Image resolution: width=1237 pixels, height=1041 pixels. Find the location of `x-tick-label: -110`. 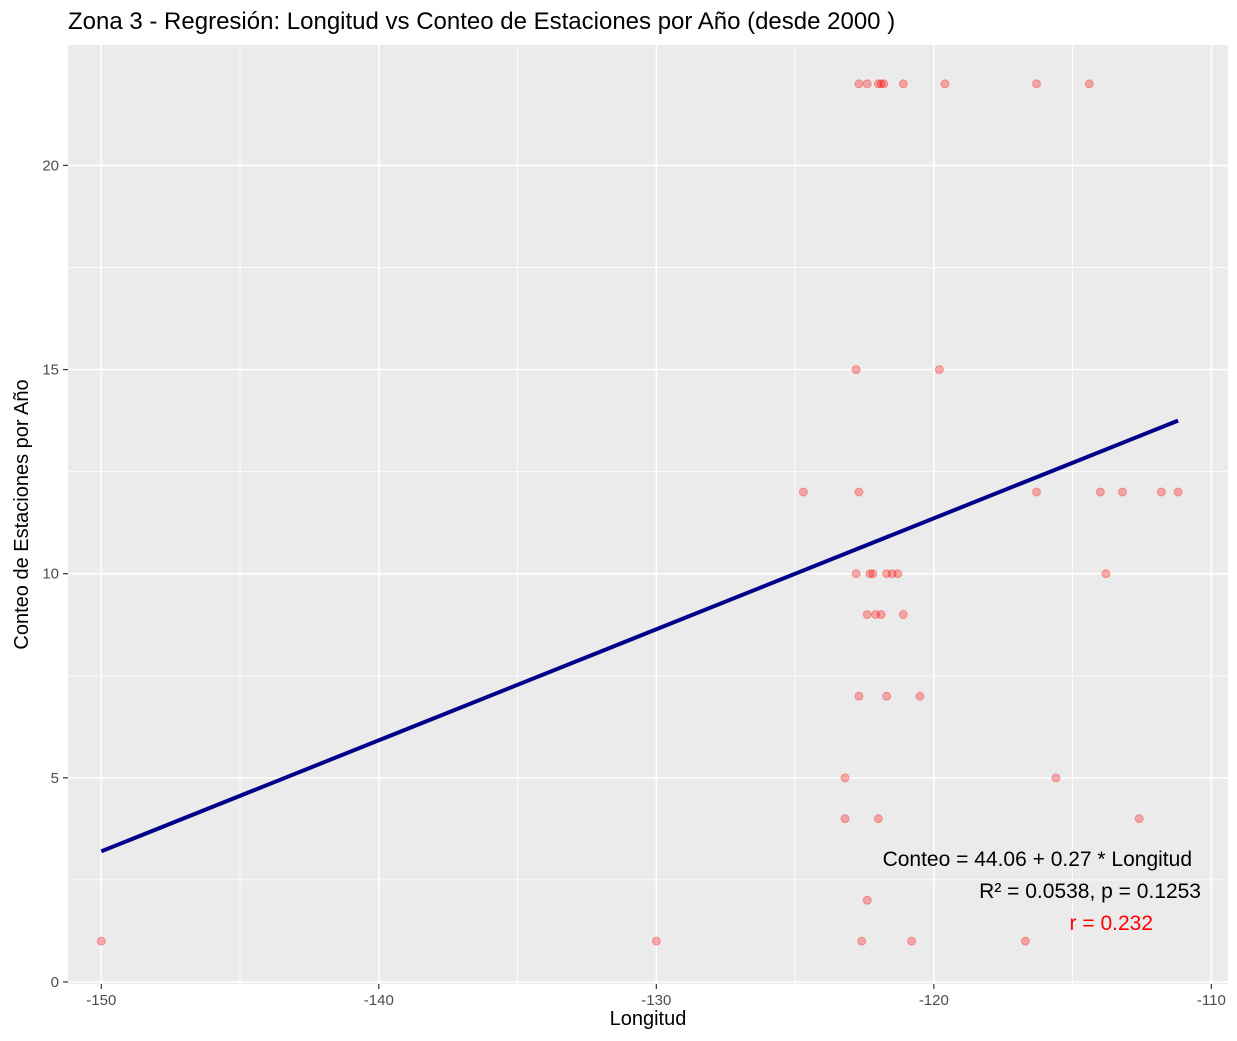

x-tick-label: -110 is located at coordinates (1211, 1000).